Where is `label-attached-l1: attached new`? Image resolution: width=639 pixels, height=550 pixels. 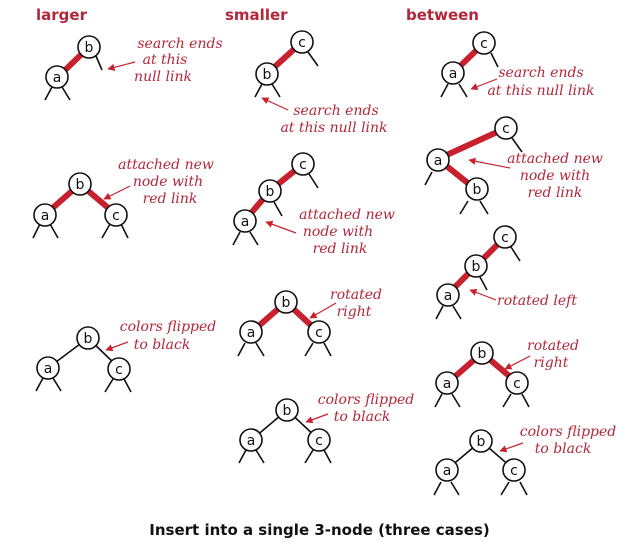
label-attached-l1: attached new is located at coordinates (166, 165).